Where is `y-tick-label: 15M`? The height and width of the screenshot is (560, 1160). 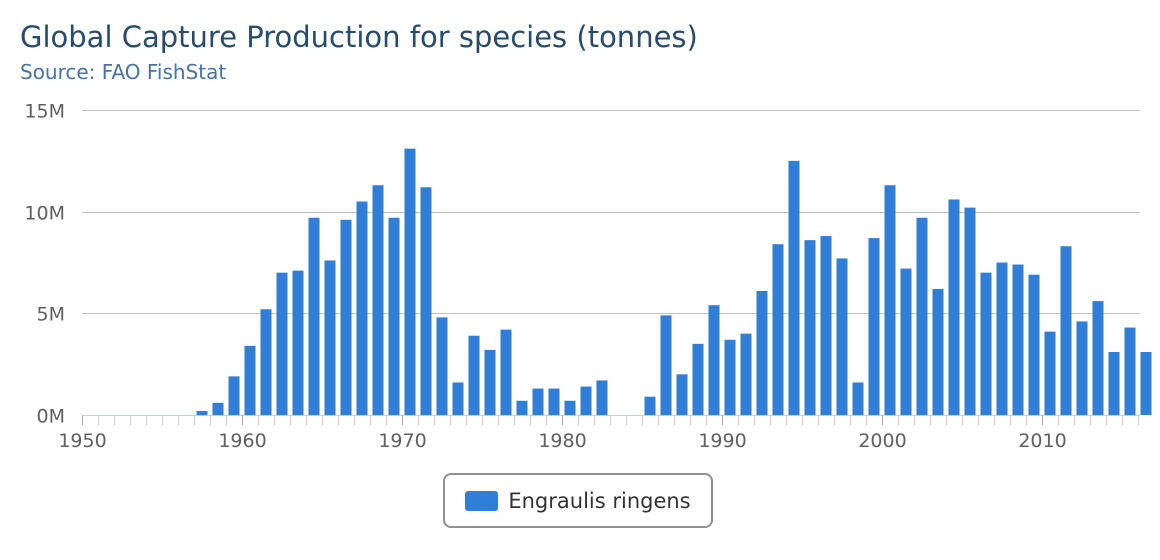
y-tick-label: 15M is located at coordinates (44, 112).